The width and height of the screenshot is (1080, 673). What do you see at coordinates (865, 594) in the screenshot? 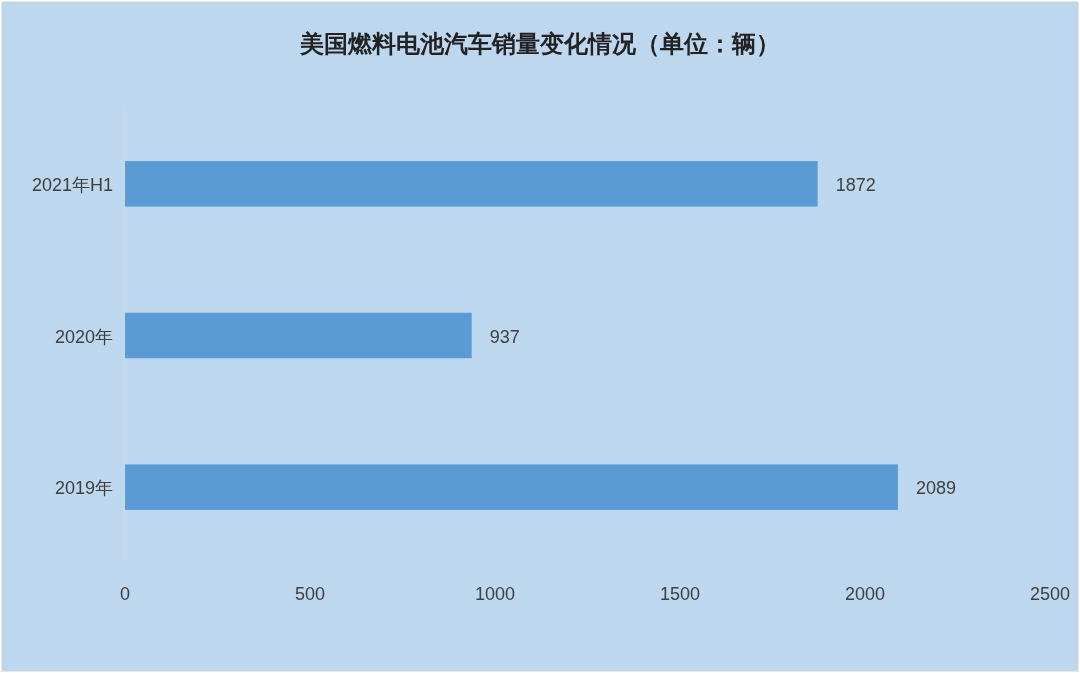
I see `x-tick-label: 2000` at bounding box center [865, 594].